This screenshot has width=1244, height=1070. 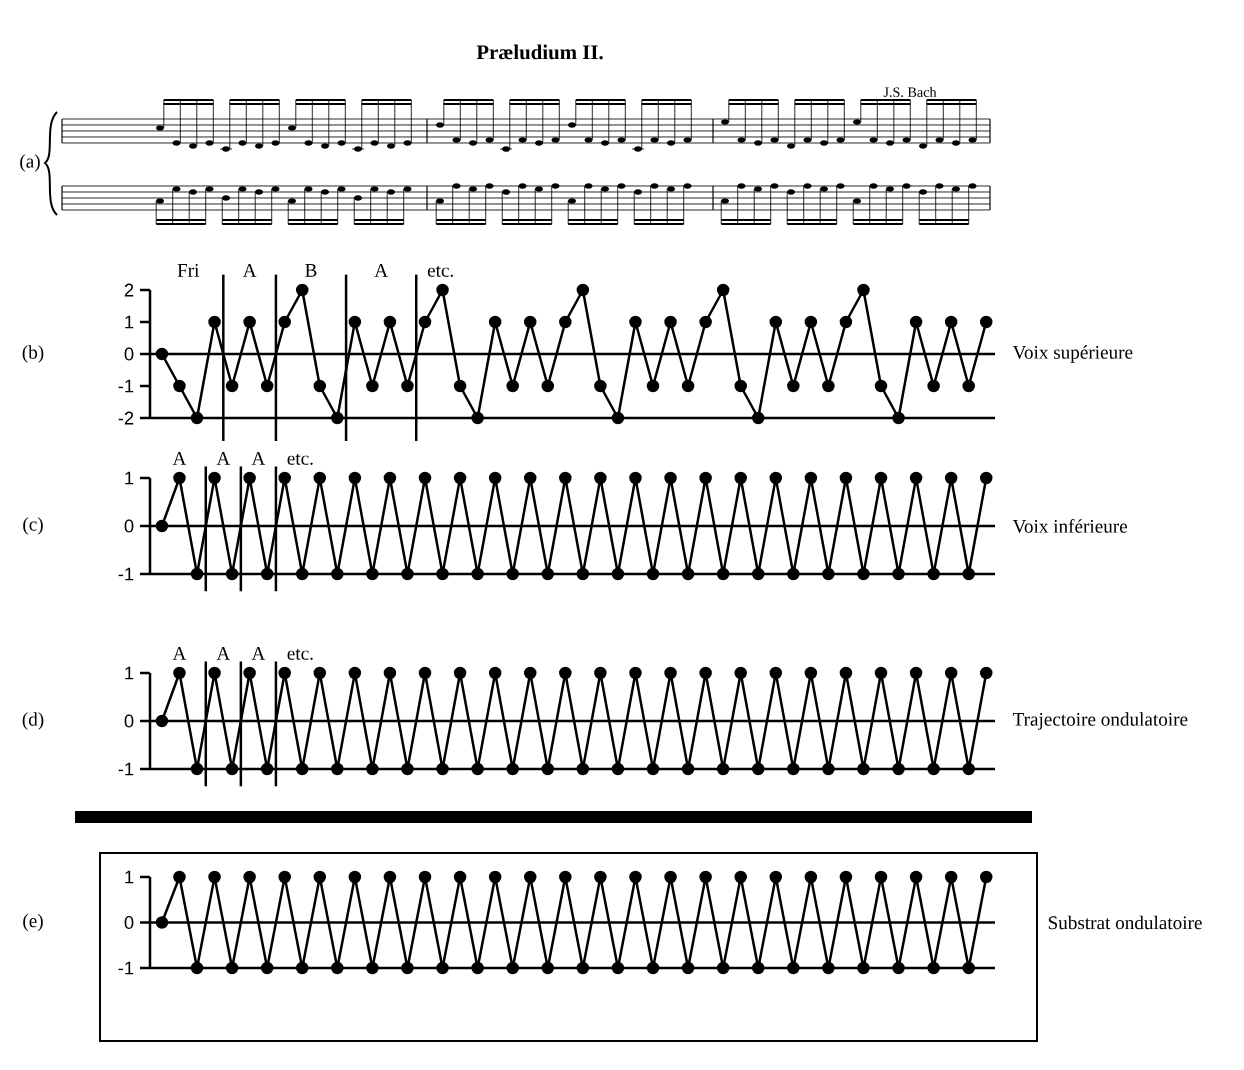 I want to click on text: J.S. Bach, so click(x=910, y=92).